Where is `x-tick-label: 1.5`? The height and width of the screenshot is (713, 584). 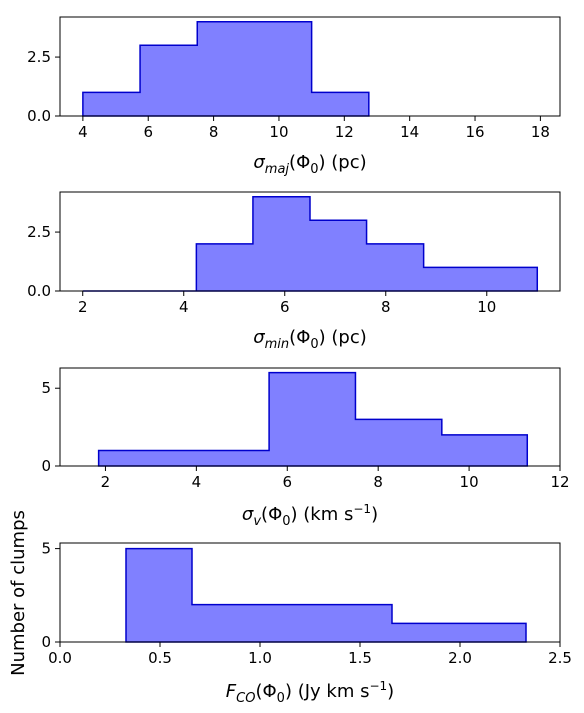 x-tick-label: 1.5 is located at coordinates (360, 658).